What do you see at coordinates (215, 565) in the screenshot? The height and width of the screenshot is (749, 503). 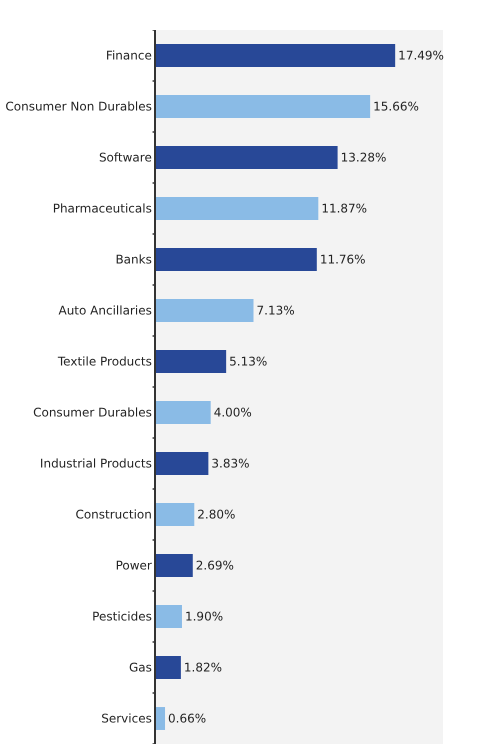 I see `data-label: 2.69%` at bounding box center [215, 565].